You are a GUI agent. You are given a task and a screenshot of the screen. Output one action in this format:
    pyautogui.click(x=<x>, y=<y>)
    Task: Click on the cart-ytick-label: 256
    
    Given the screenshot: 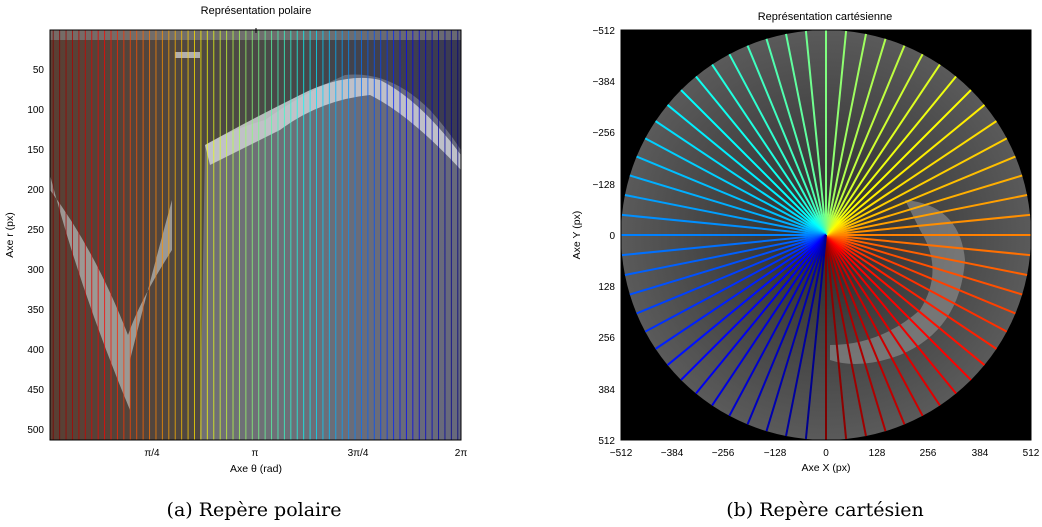 What is the action you would take?
    pyautogui.click(x=606, y=338)
    